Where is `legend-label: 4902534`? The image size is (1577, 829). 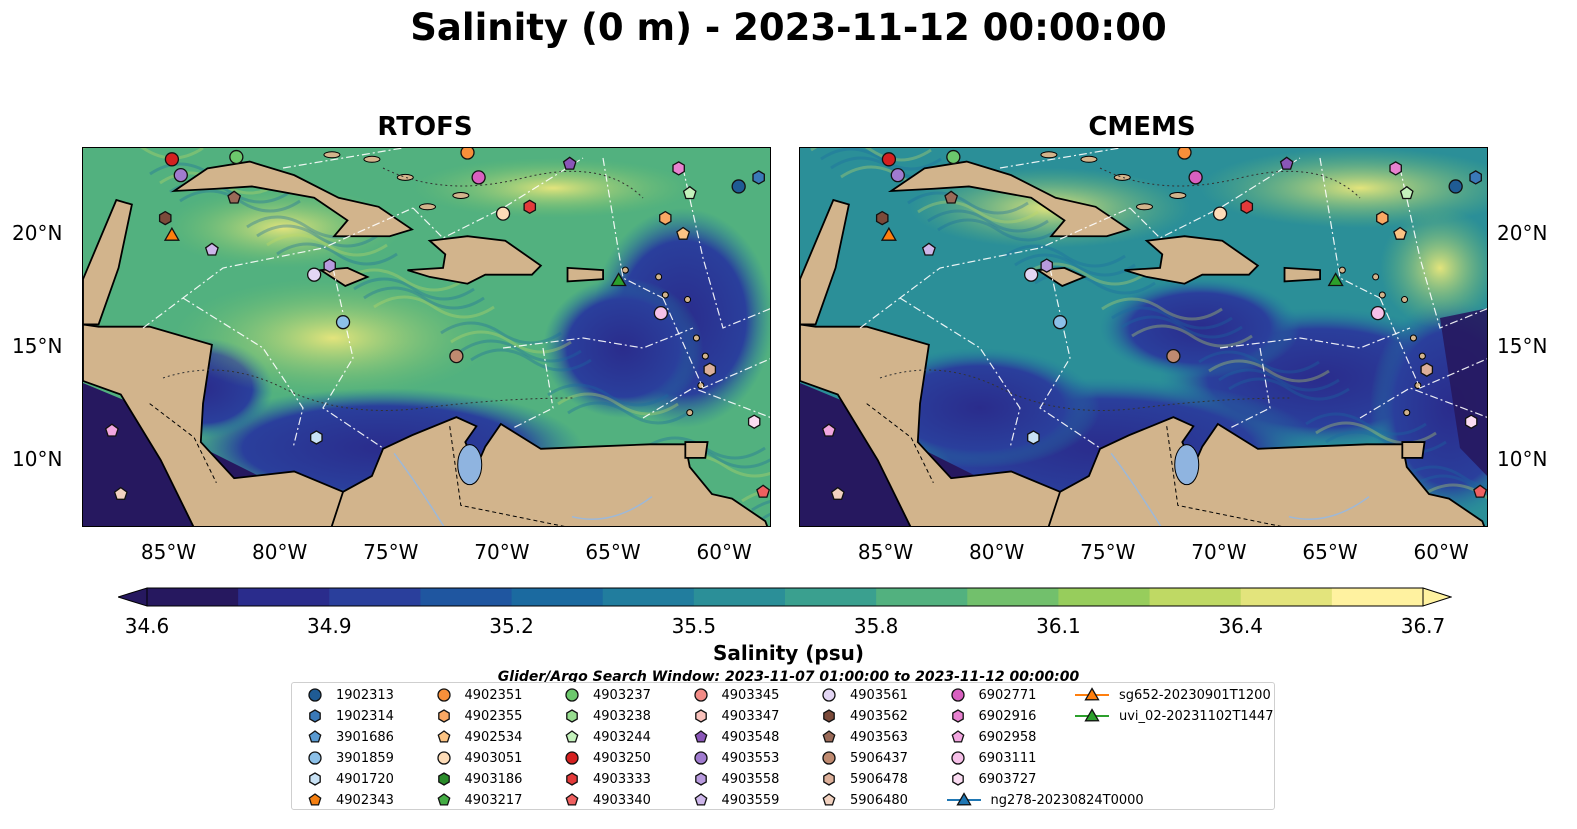
legend-label: 4902534 is located at coordinates (493, 737).